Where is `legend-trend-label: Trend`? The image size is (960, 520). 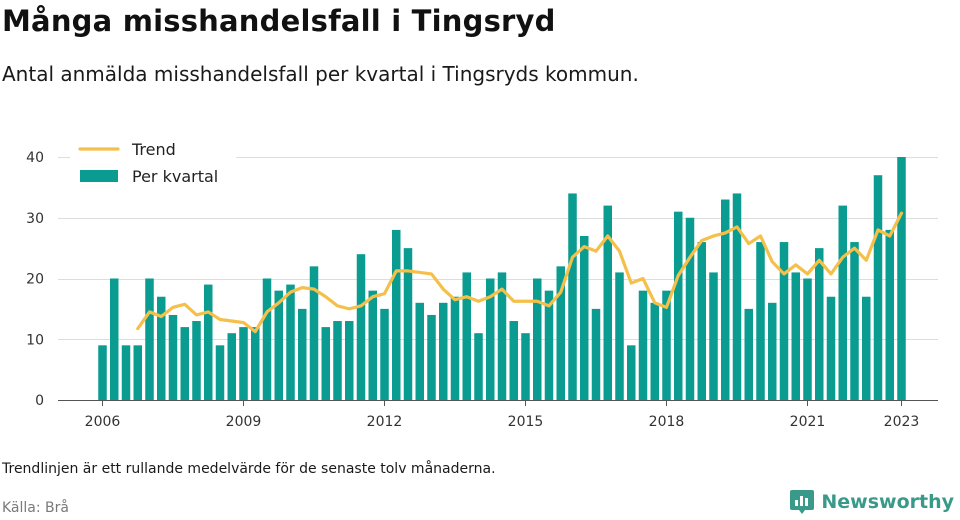 legend-trend-label: Trend is located at coordinates (153, 149).